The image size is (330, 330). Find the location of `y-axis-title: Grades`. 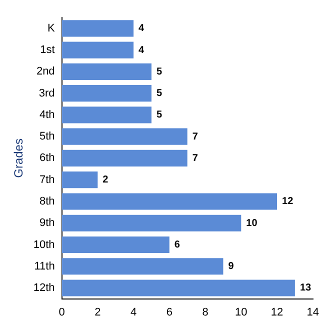

y-axis-title: Grades is located at coordinates (19, 158).